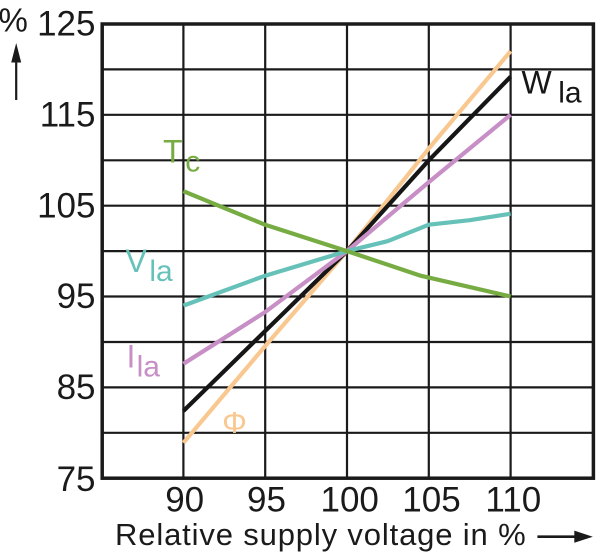 This screenshot has width=600, height=557. What do you see at coordinates (144, 360) in the screenshot?
I see `svg-text: Ila` at bounding box center [144, 360].